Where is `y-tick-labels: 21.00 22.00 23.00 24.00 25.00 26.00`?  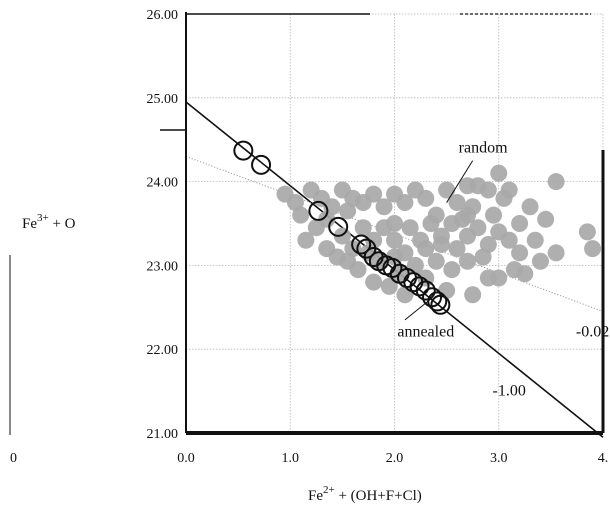 y-tick-labels: 21.00 22.00 23.00 24.00 25.00 26.00 is located at coordinates (163, 225).